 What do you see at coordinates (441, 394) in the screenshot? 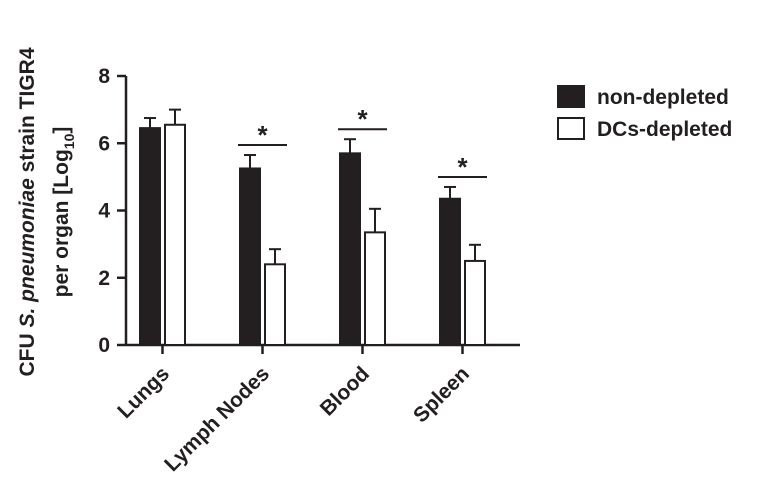
I see `x-tick-label: Spleen` at bounding box center [441, 394].